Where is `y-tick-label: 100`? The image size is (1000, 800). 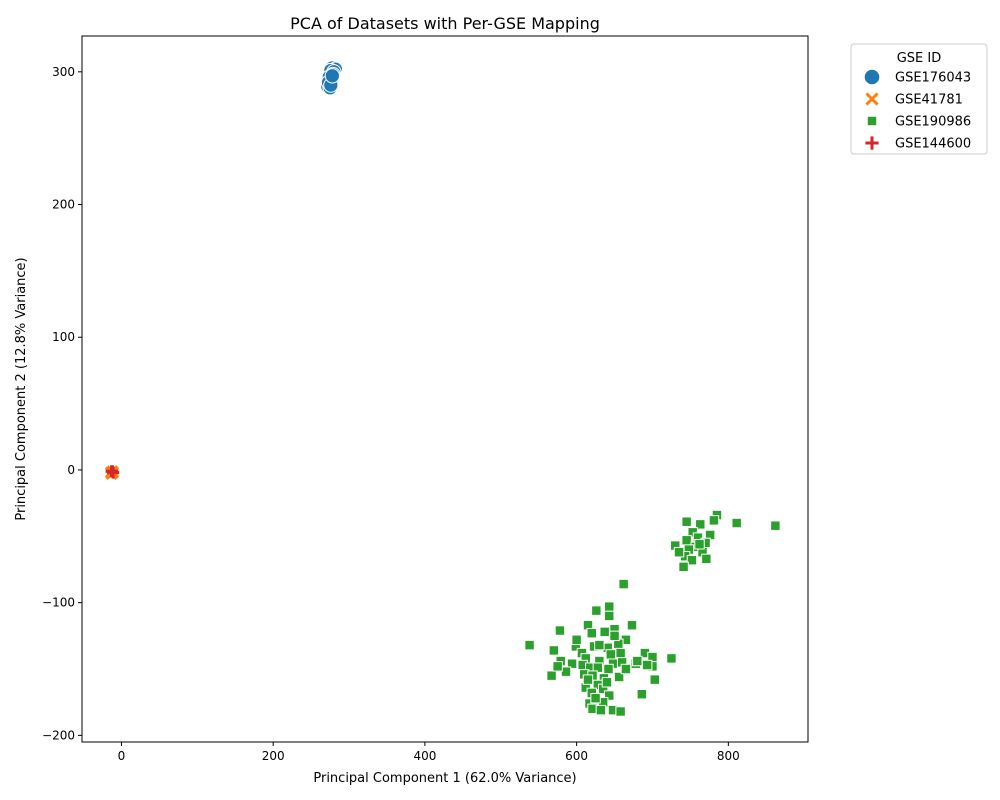
y-tick-label: 100 is located at coordinates (63, 337).